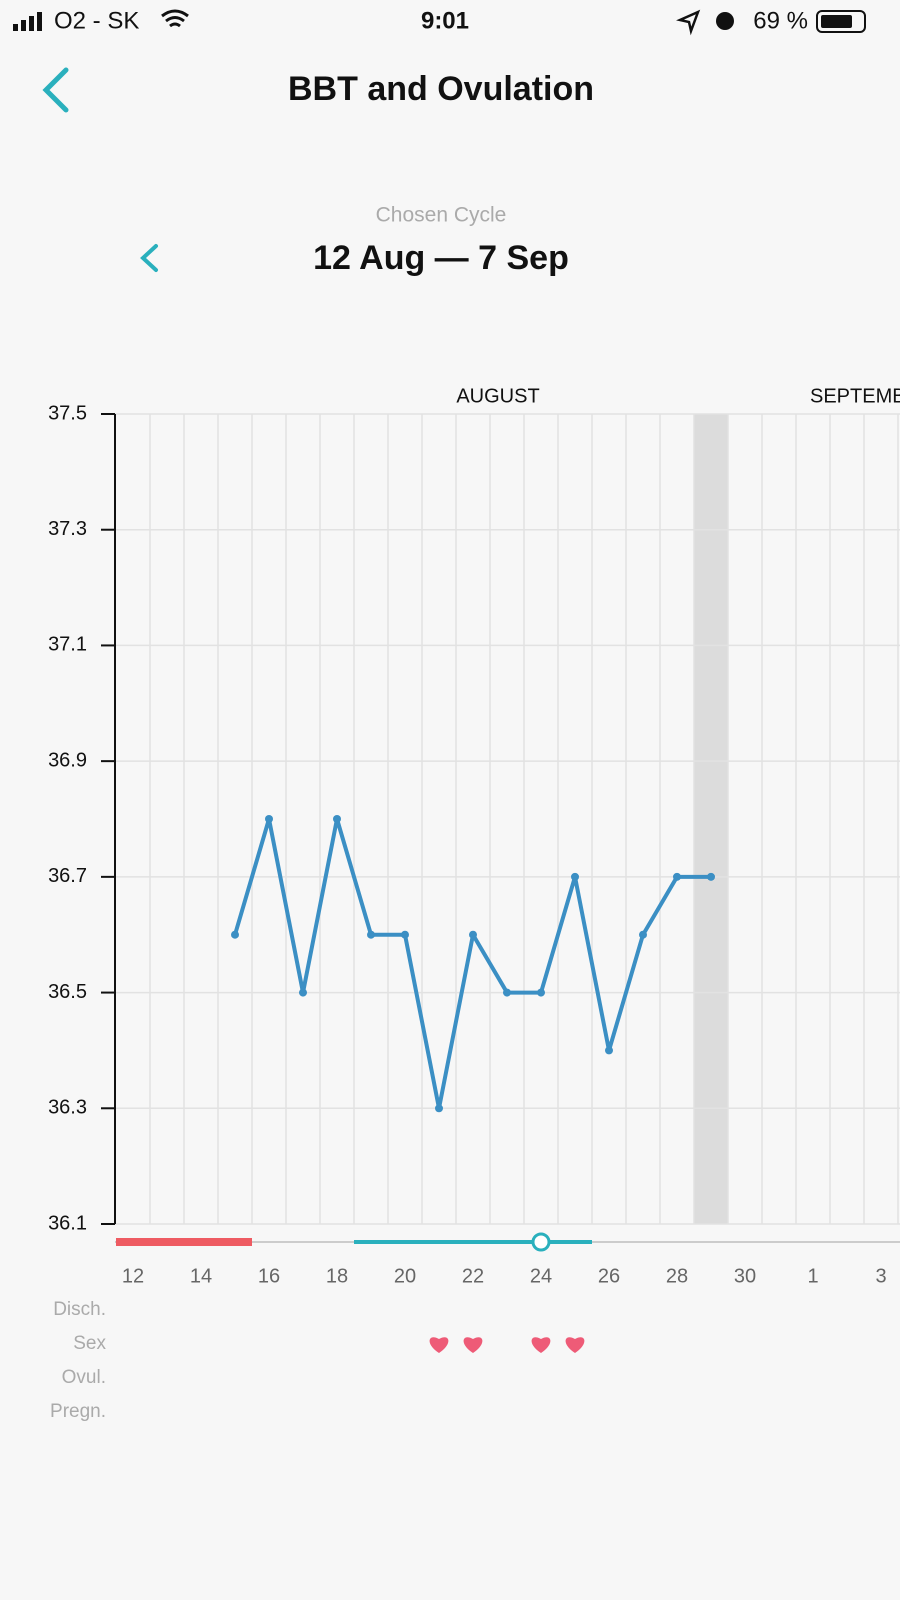 The height and width of the screenshot is (1600, 900). Describe the element at coordinates (836, 21) in the screenshot. I see `battery-level` at that location.